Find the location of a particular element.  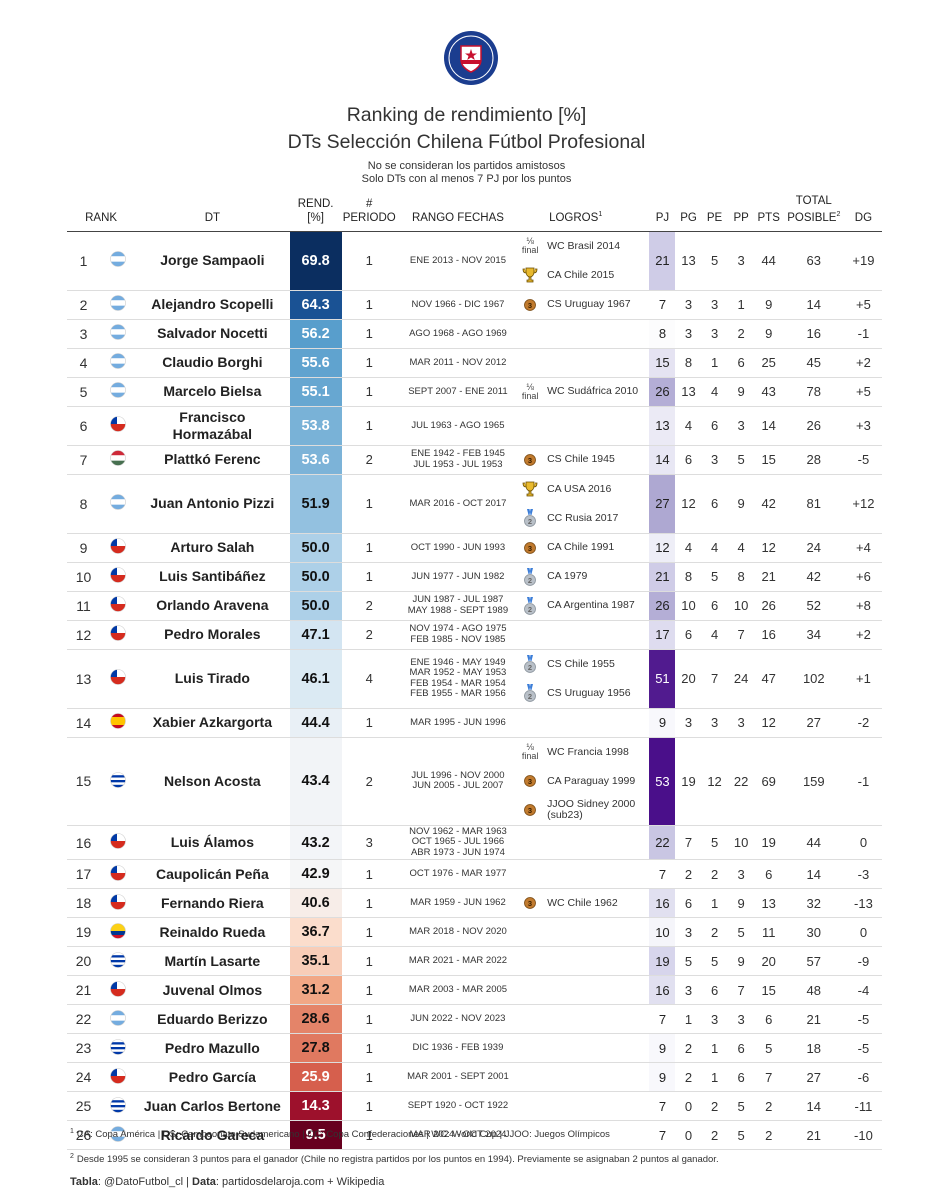

total: 26 is located at coordinates (813, 426).